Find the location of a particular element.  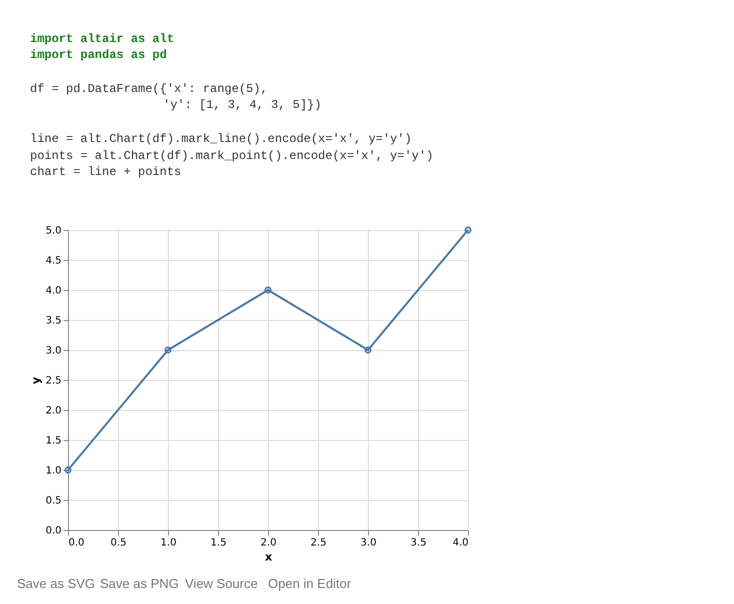

x-tick-label: 4.0 is located at coordinates (460, 543).